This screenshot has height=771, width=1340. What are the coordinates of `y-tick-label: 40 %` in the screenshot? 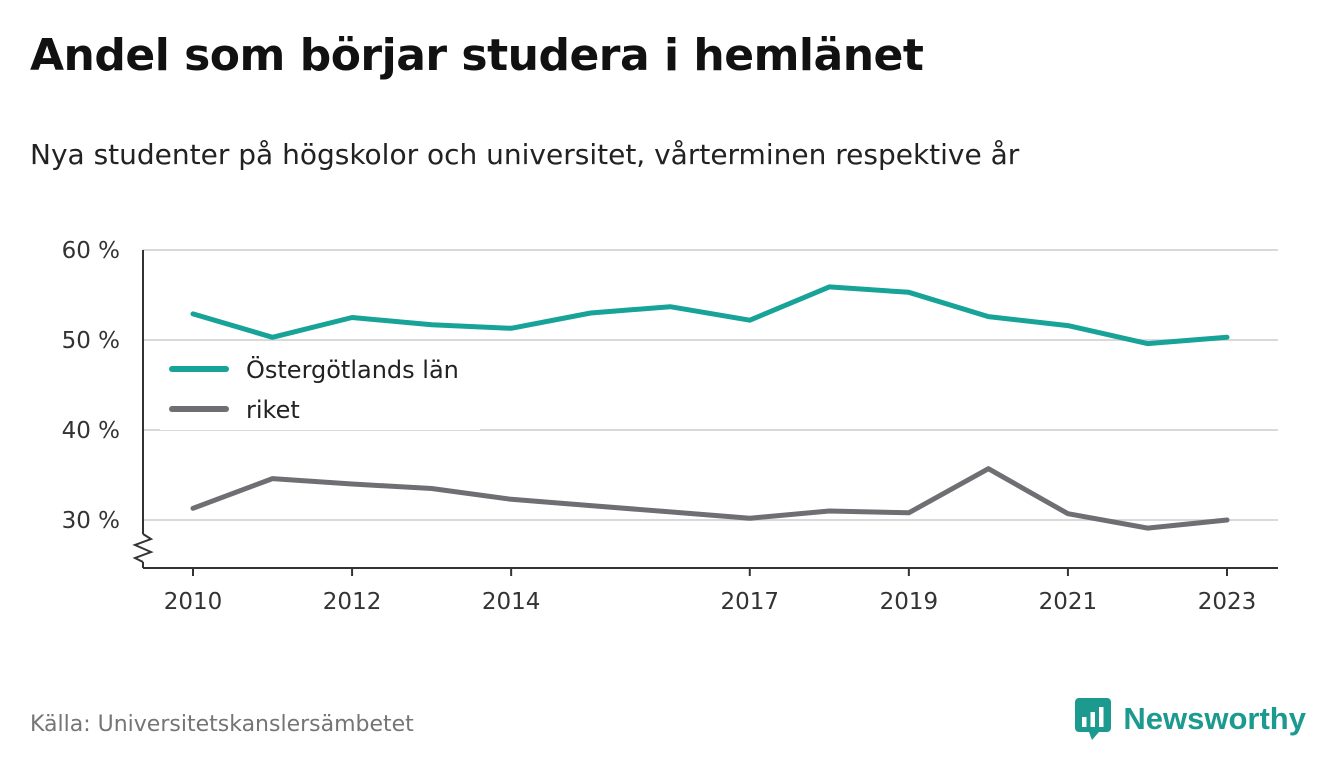 It's located at (91, 431).